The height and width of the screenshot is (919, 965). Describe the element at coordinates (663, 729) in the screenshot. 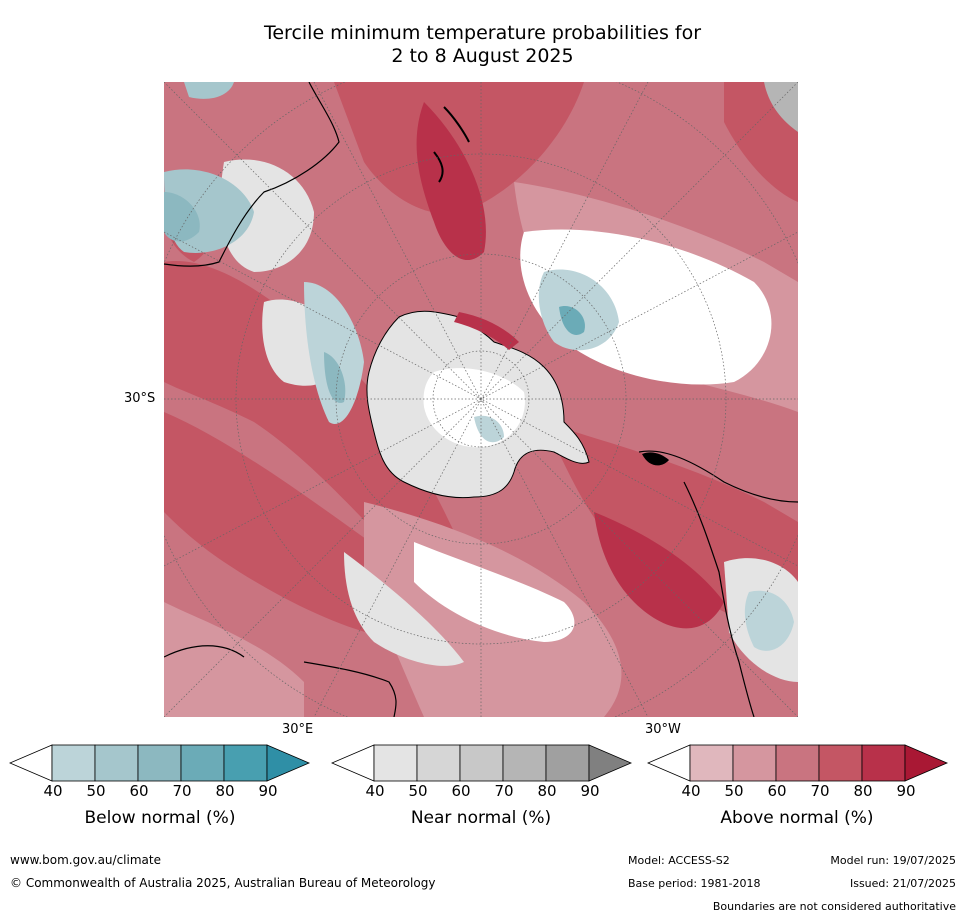

I see `lon-label-30w: 30°W` at that location.